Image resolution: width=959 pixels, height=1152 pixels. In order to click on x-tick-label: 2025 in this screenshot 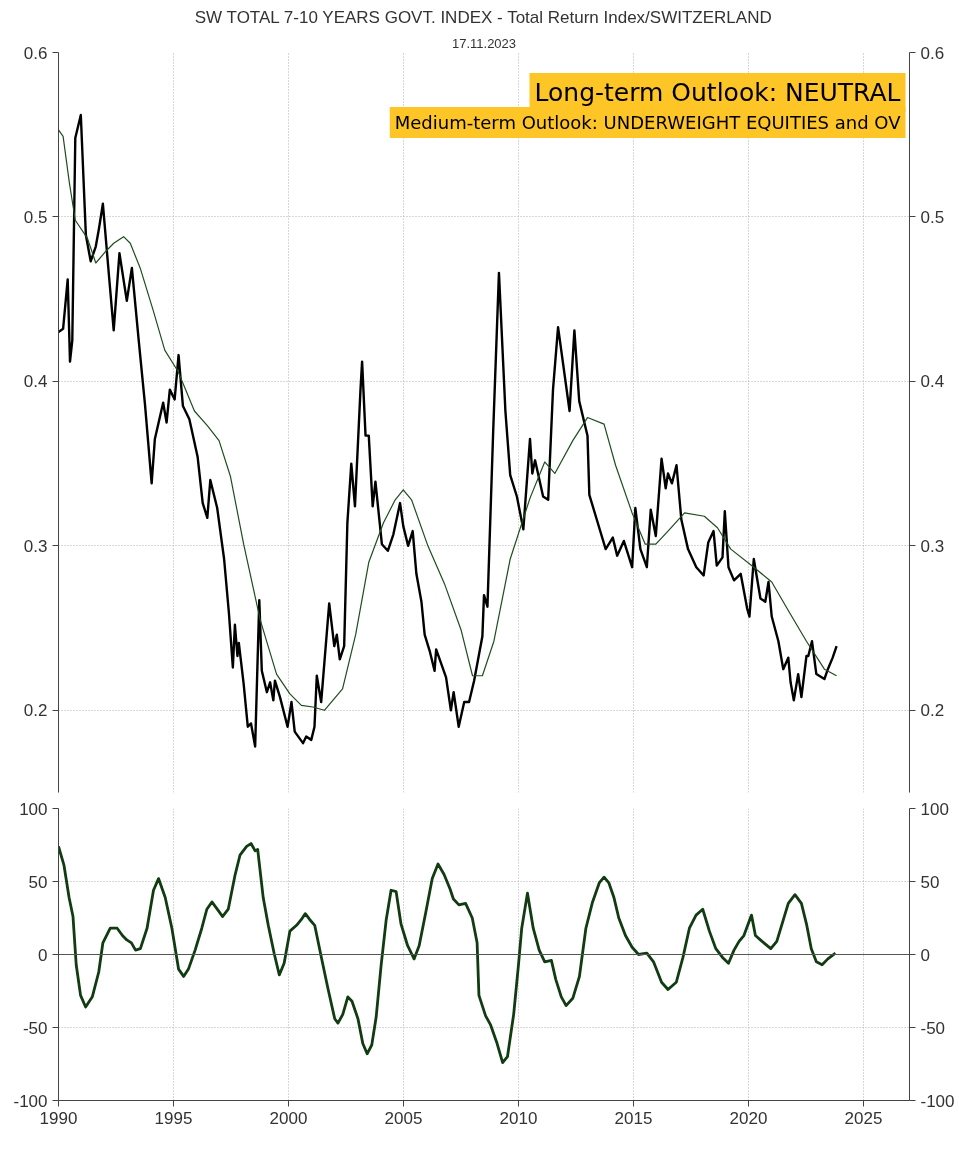, I will do `click(863, 1118)`.